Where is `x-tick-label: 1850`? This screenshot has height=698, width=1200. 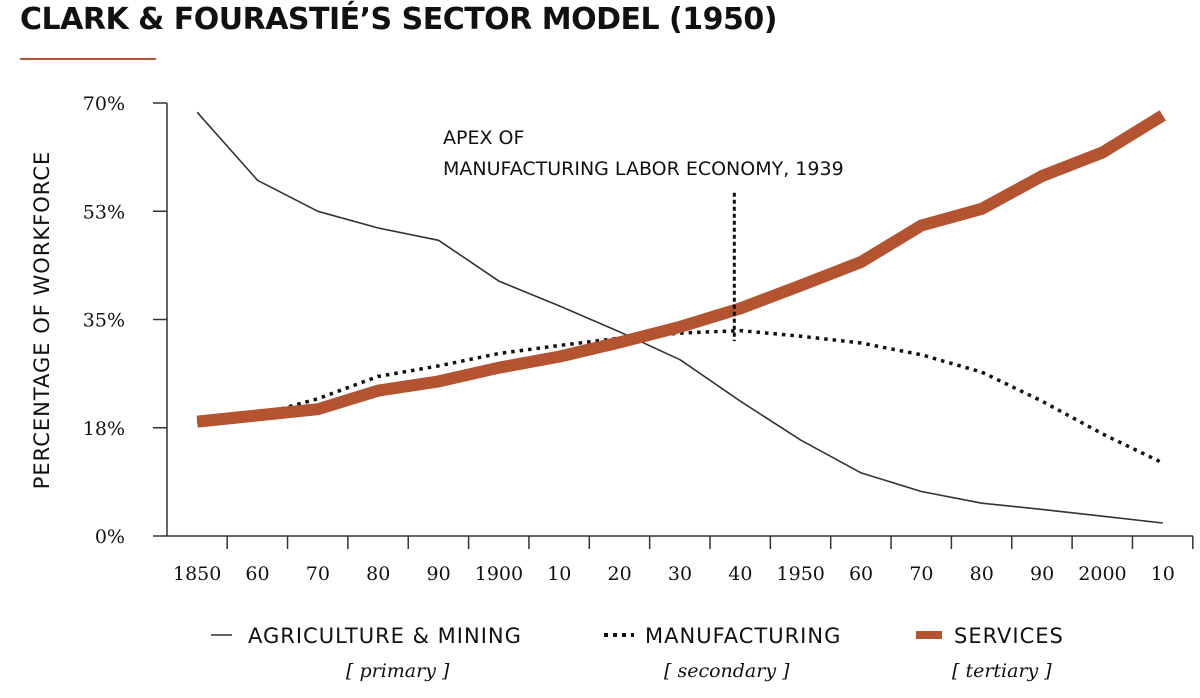
x-tick-label: 1850 is located at coordinates (197, 574).